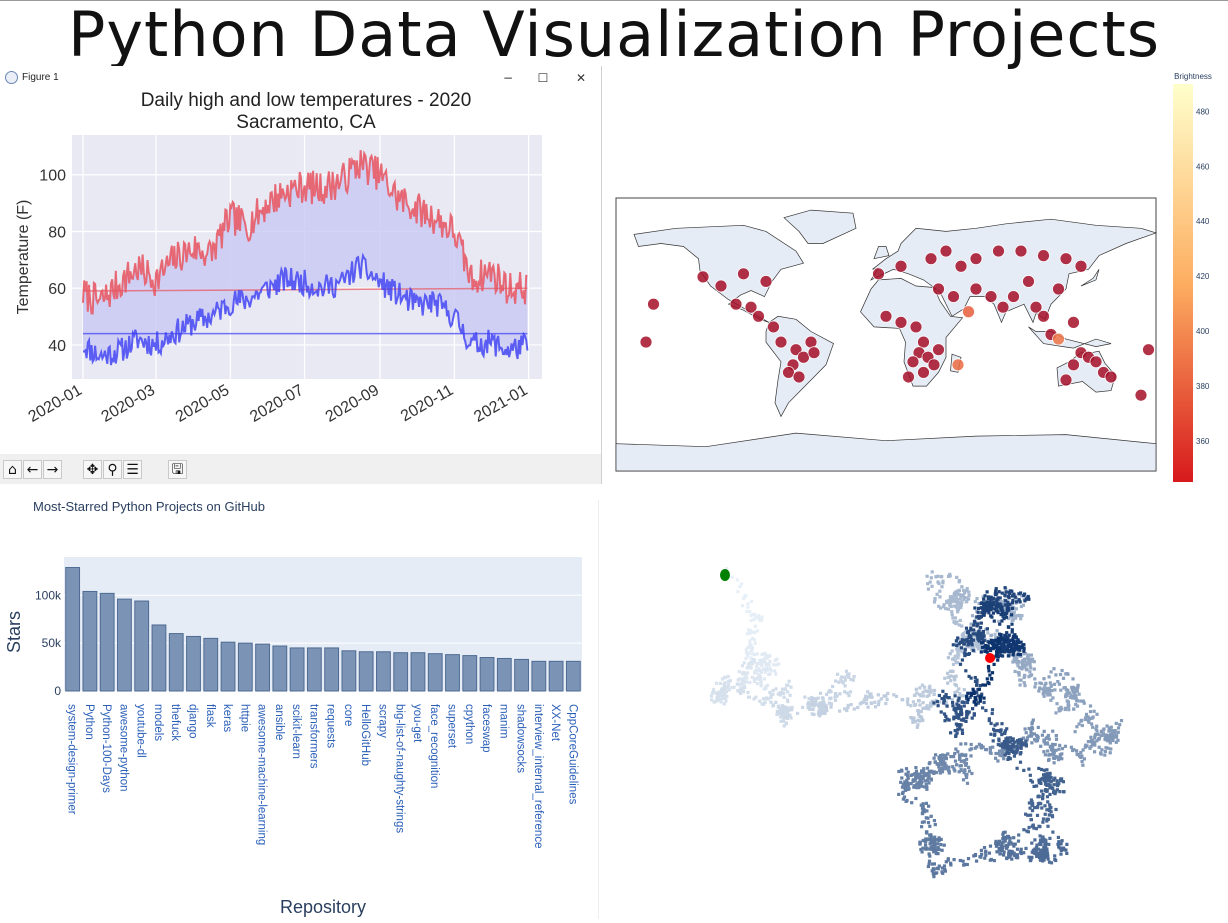 This screenshot has height=923, width=1228. Describe the element at coordinates (581, 78) in the screenshot. I see `close-button: ✕` at that location.